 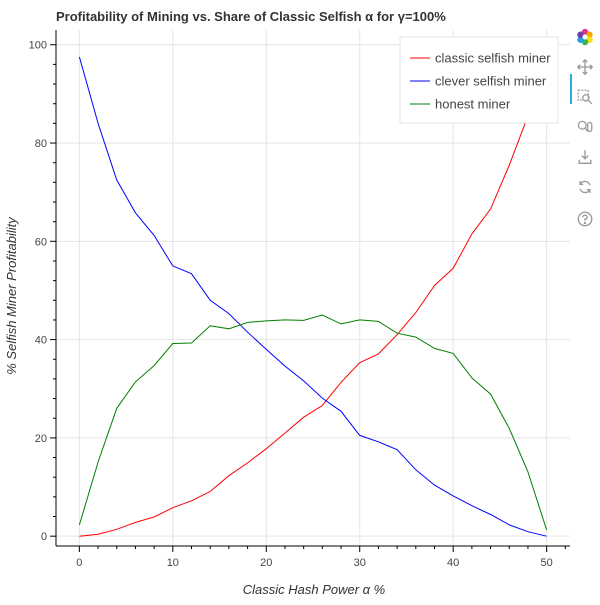 What do you see at coordinates (493, 58) in the screenshot?
I see `legend-label: classic selfish miner` at bounding box center [493, 58].